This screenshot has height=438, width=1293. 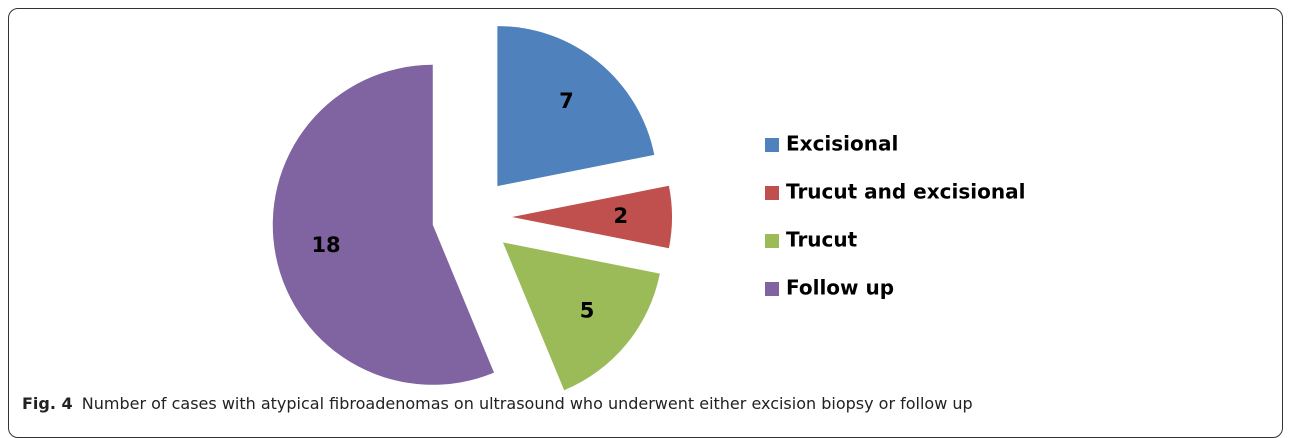 What do you see at coordinates (587, 310) in the screenshot?
I see `data-label: 5` at bounding box center [587, 310].